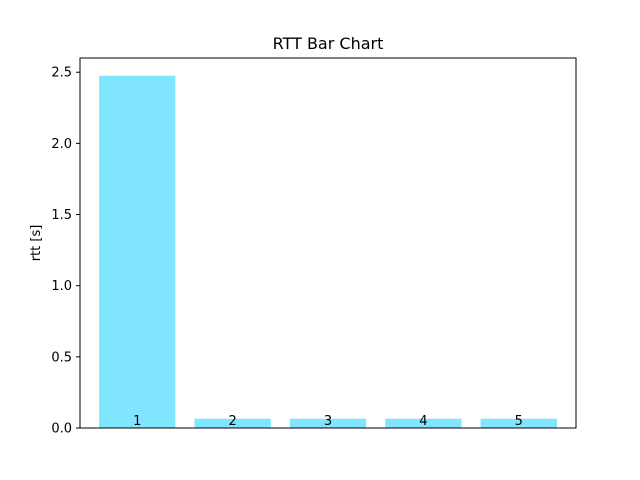  I want to click on y-tick-label: 2.0, so click(61, 144).